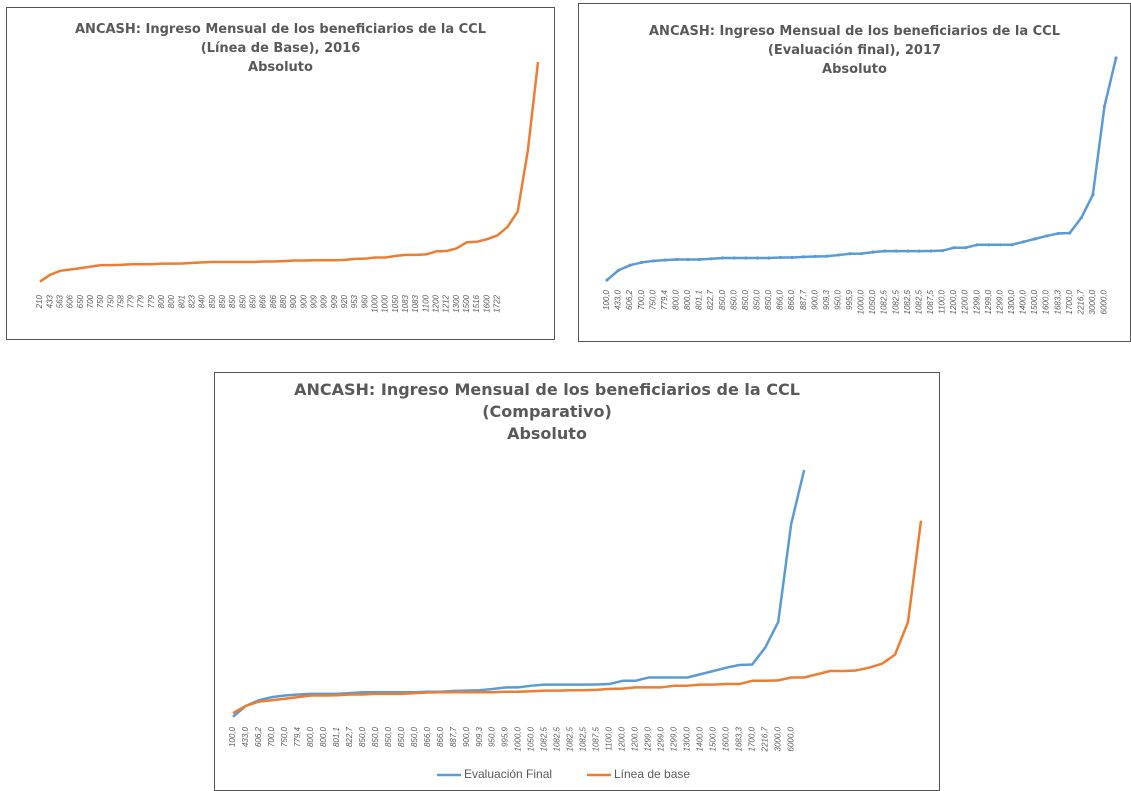  Describe the element at coordinates (777, 738) in the screenshot. I see `x-tick-label: 3000,0` at that location.